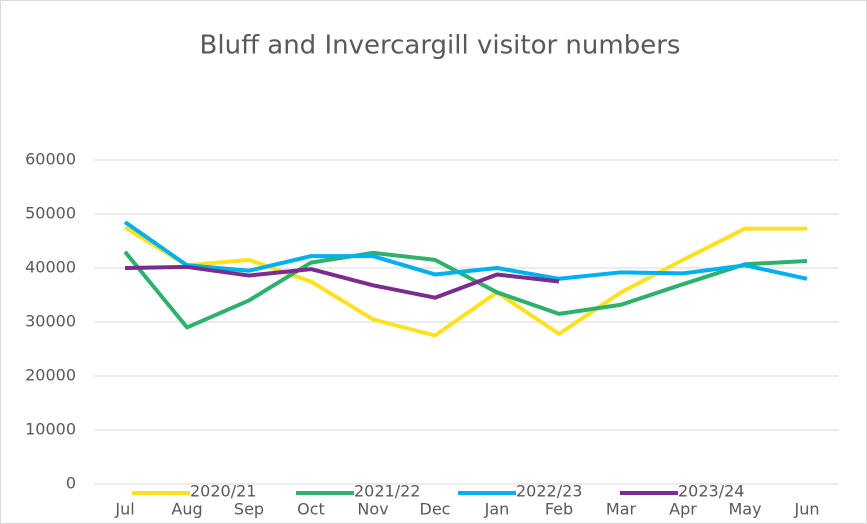  I want to click on x-tick-label: Aug, so click(186, 509).